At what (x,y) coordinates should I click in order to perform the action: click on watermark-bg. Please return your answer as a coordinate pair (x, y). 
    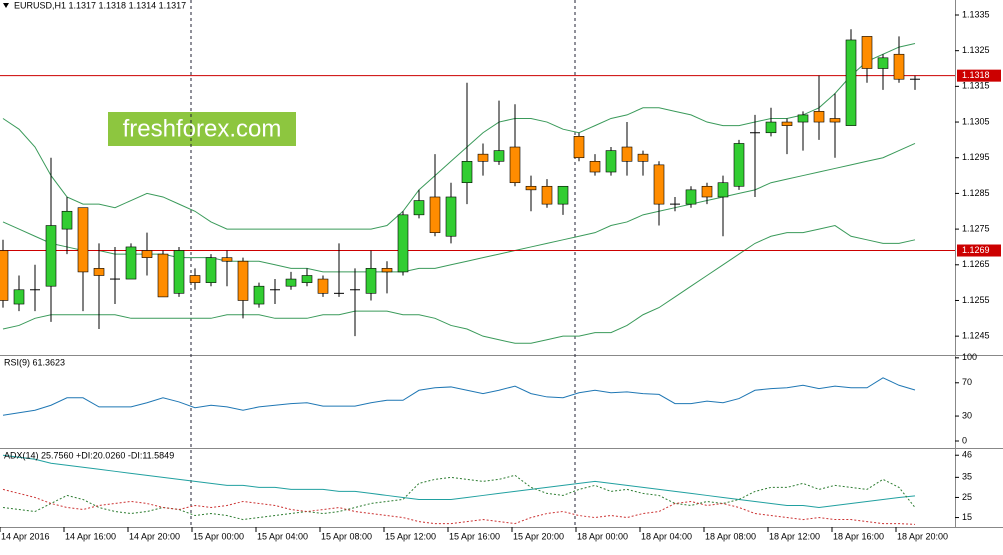
    Looking at the image, I should click on (202, 129).